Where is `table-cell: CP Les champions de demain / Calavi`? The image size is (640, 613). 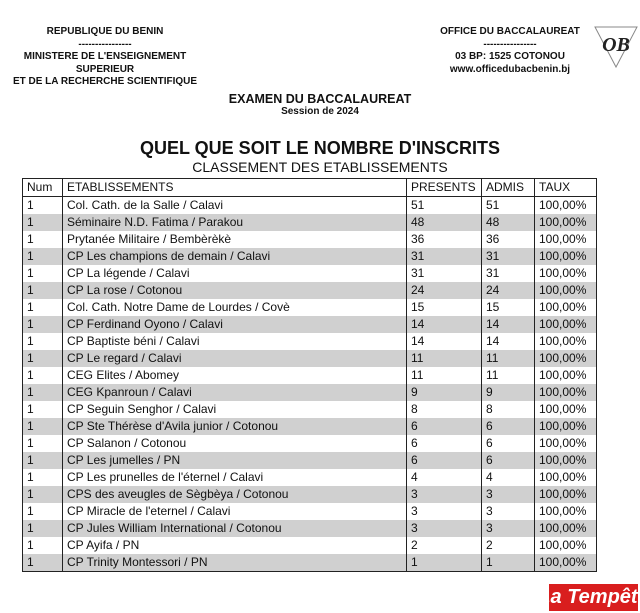 table-cell: CP Les champions de demain / Calavi is located at coordinates (234, 256).